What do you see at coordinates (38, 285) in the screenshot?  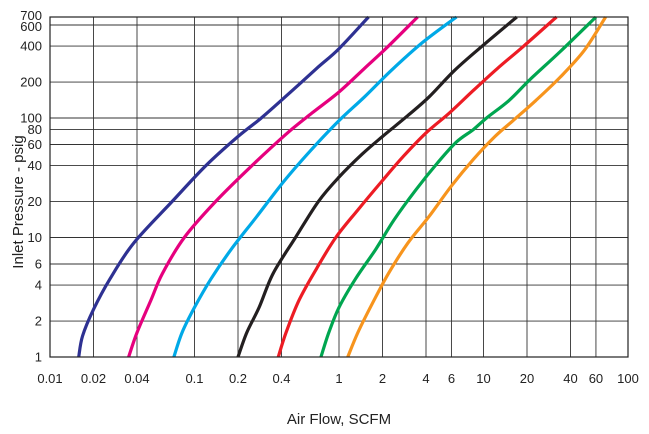 I see `y-tick-label: 4` at bounding box center [38, 285].